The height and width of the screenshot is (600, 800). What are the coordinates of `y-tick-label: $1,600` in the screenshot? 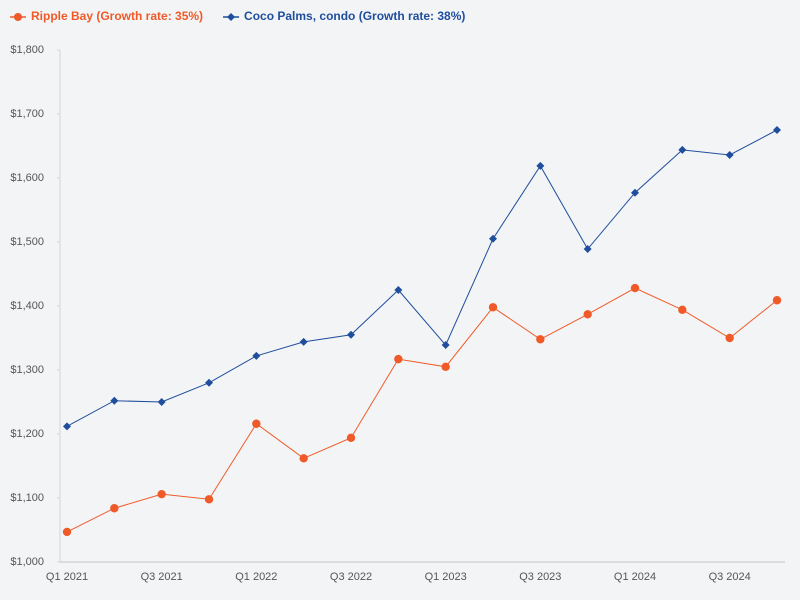 It's located at (27, 178).